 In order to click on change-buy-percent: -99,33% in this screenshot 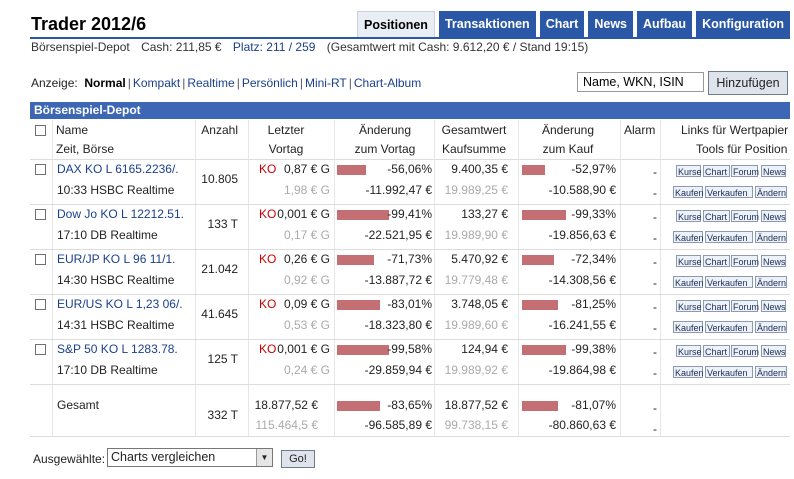, I will do `click(593, 214)`.